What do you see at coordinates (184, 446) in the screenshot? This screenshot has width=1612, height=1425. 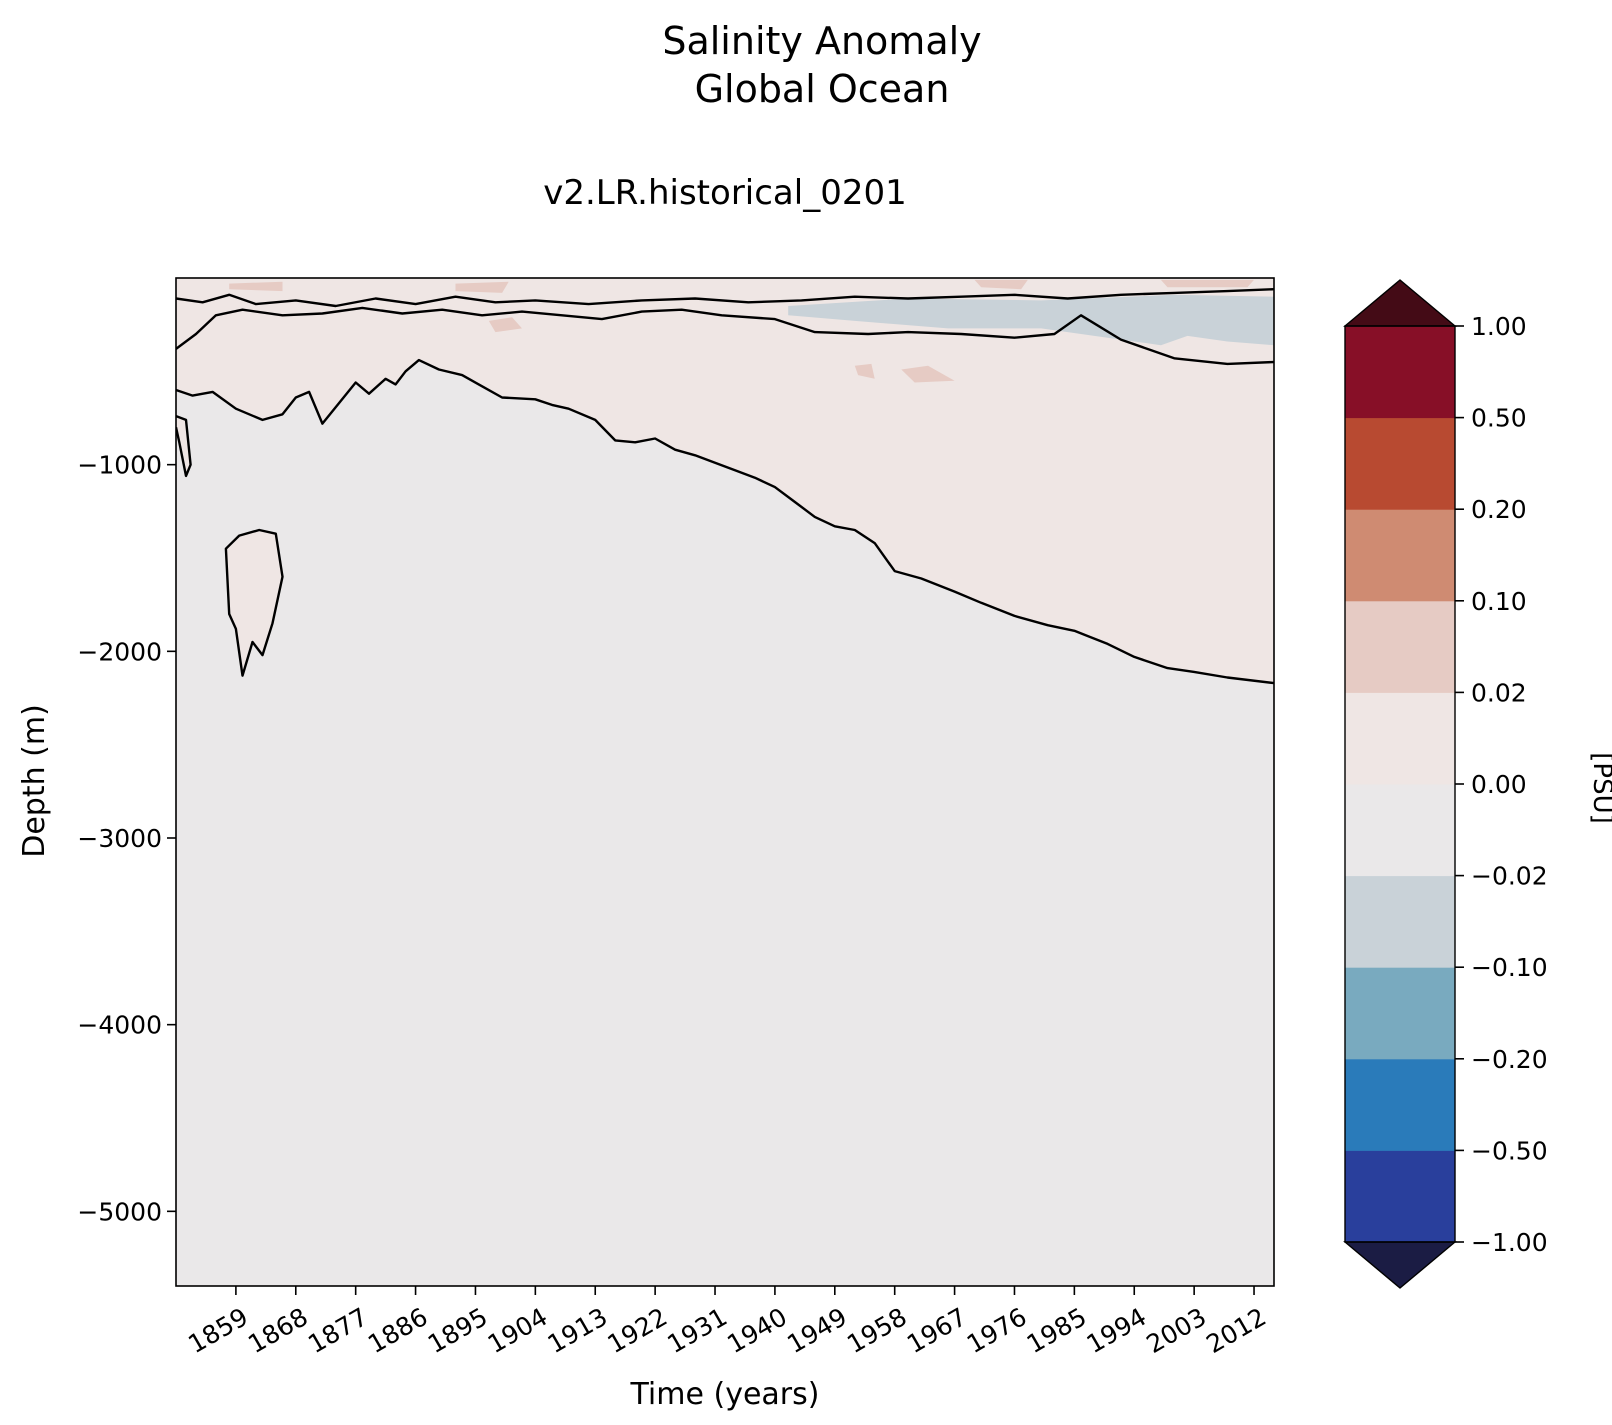 I see `left-blob-contour` at bounding box center [184, 446].